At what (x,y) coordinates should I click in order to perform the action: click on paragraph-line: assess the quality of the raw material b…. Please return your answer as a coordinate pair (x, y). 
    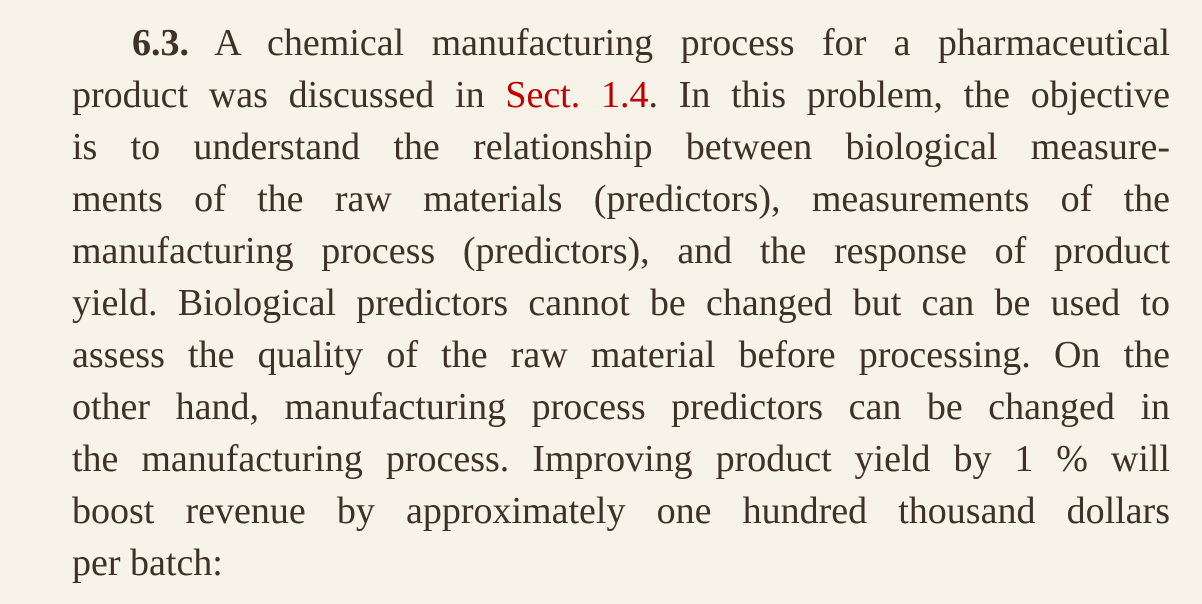
    Looking at the image, I should click on (621, 355).